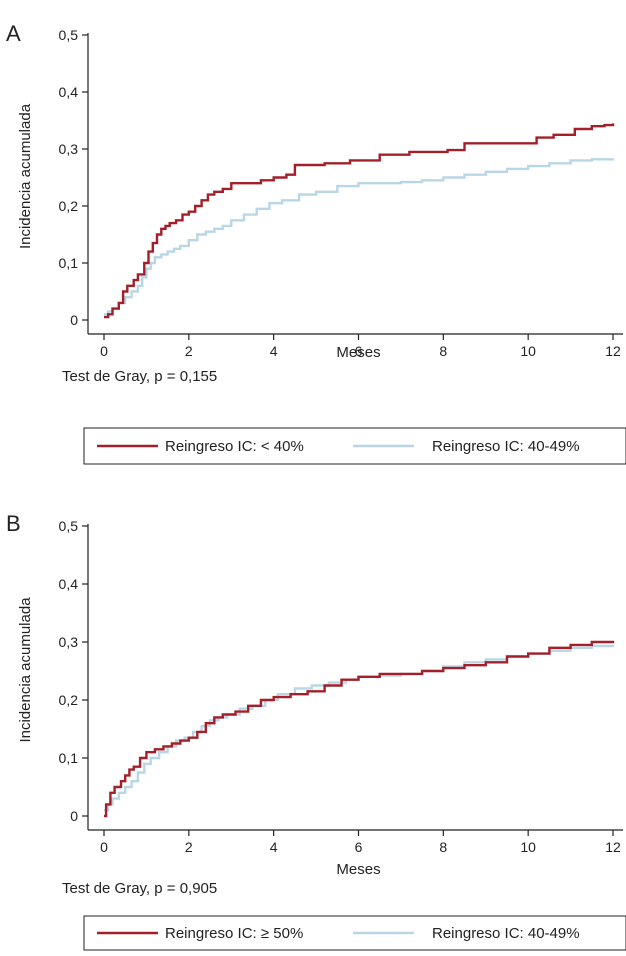 This screenshot has width=626, height=956. I want to click on legend: Reingreso IC: < 40% Reingreso IC: 40-49%, so click(354, 446).